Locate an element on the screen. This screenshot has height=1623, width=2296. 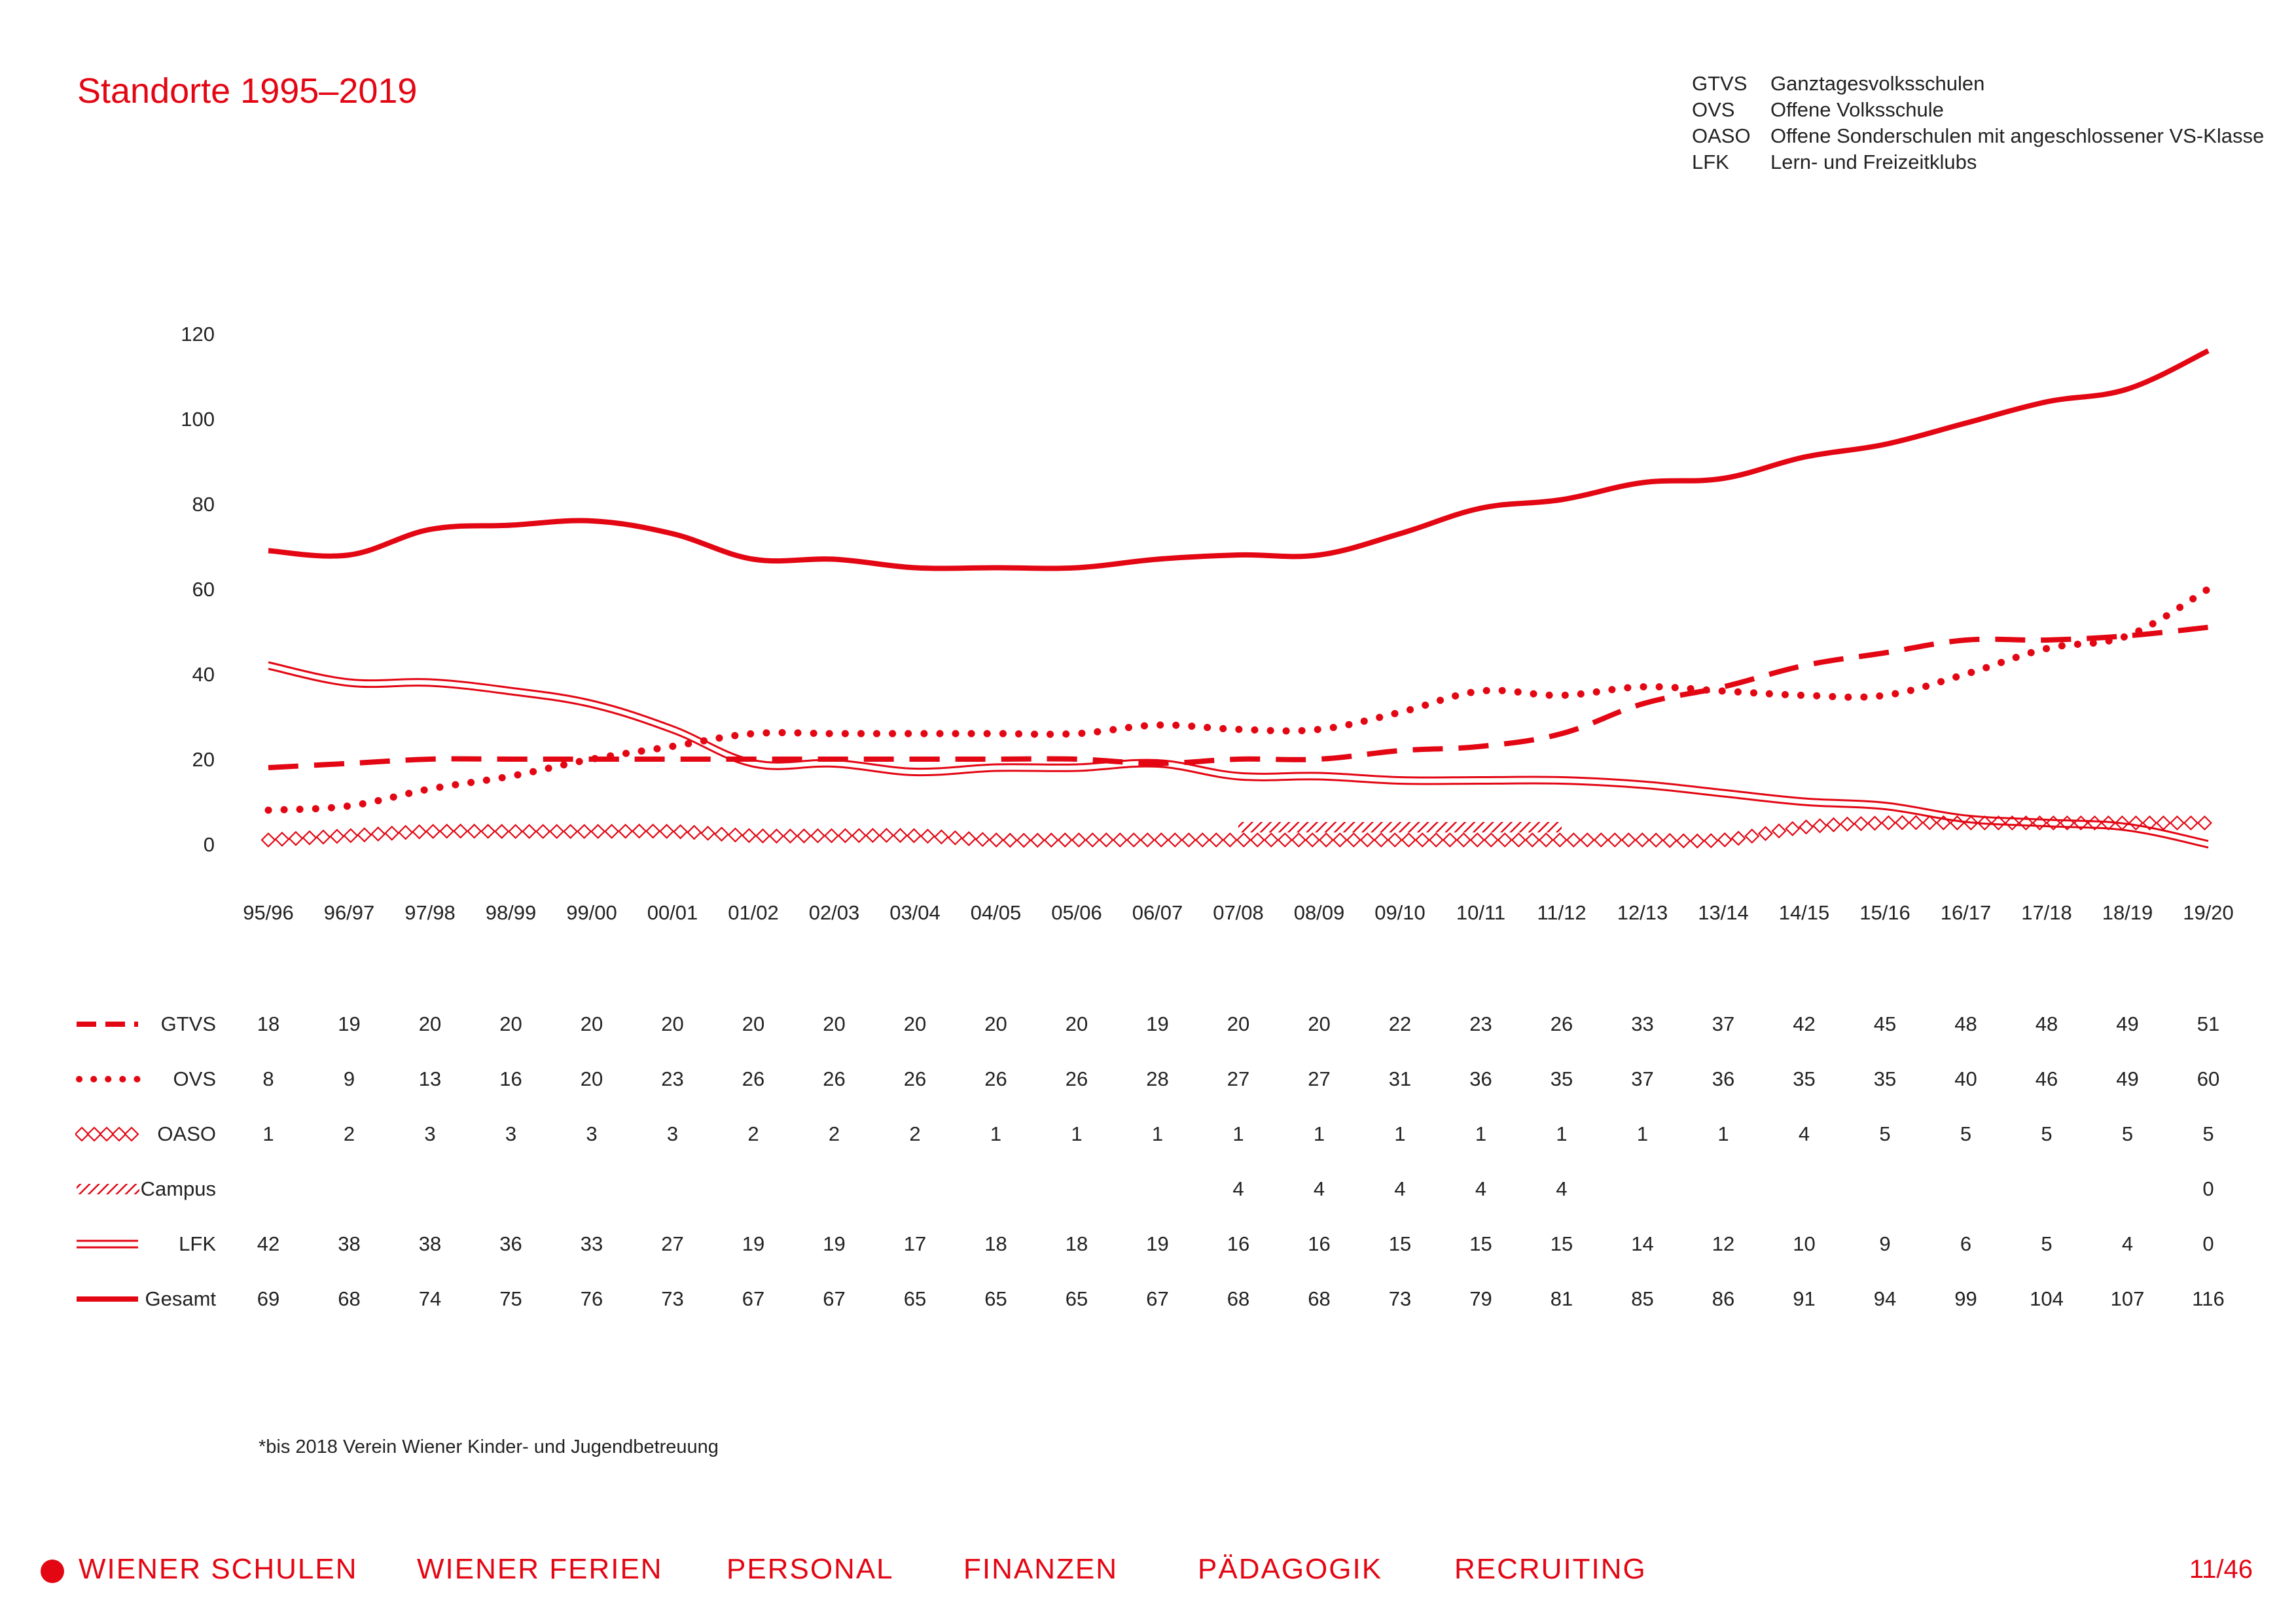
abbreviation-text: Ganztagesvolksschulen is located at coordinates (1877, 83).